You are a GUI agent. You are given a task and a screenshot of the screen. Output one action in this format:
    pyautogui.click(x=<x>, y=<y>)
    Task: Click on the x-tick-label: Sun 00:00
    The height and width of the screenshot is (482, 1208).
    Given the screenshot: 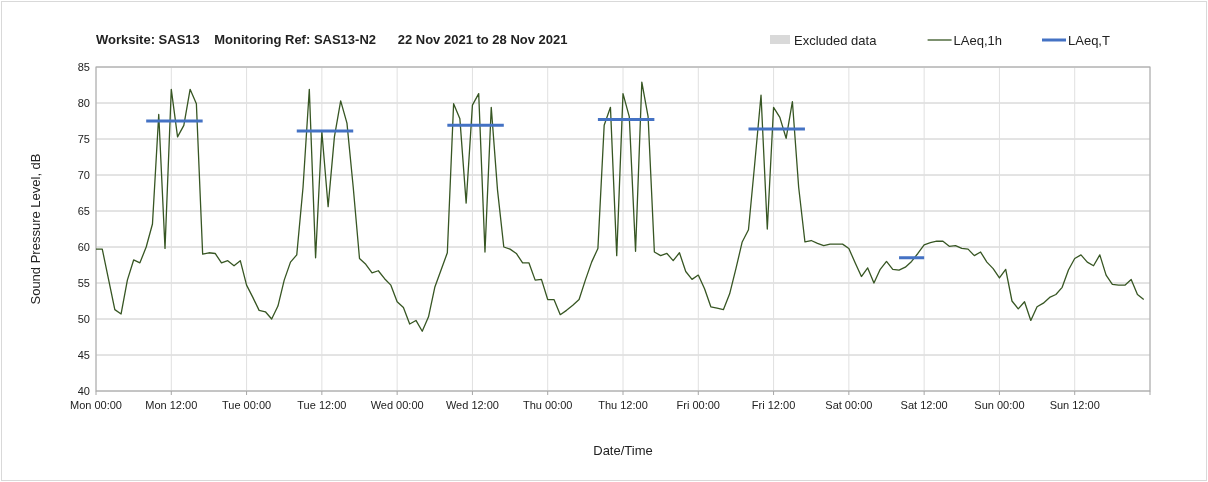 What is the action you would take?
    pyautogui.click(x=999, y=405)
    